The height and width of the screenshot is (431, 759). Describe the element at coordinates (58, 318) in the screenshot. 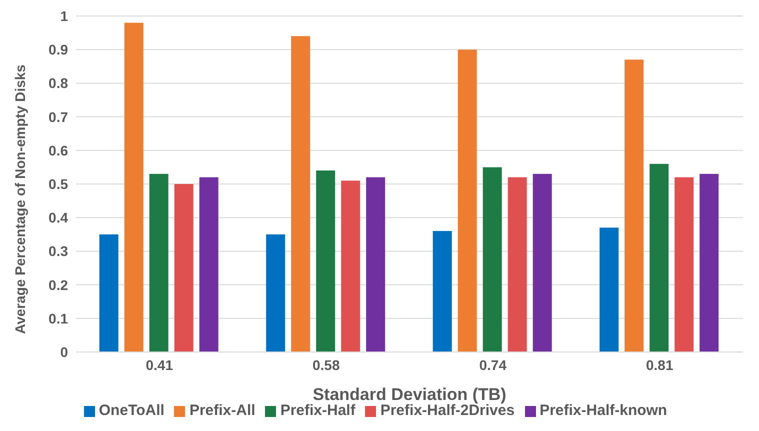

I see `y-tick-label: 0.1` at that location.